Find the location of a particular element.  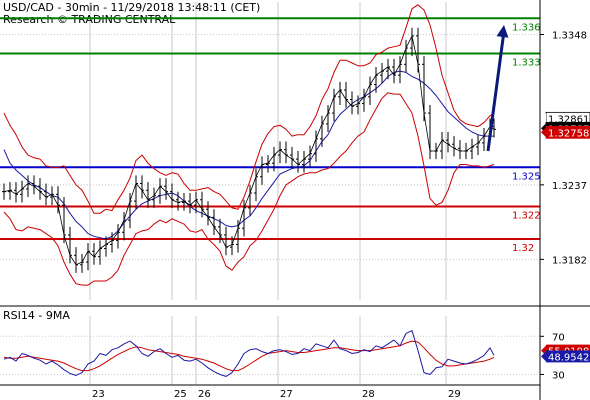

price-tick-label: 1.3182 is located at coordinates (569, 260).